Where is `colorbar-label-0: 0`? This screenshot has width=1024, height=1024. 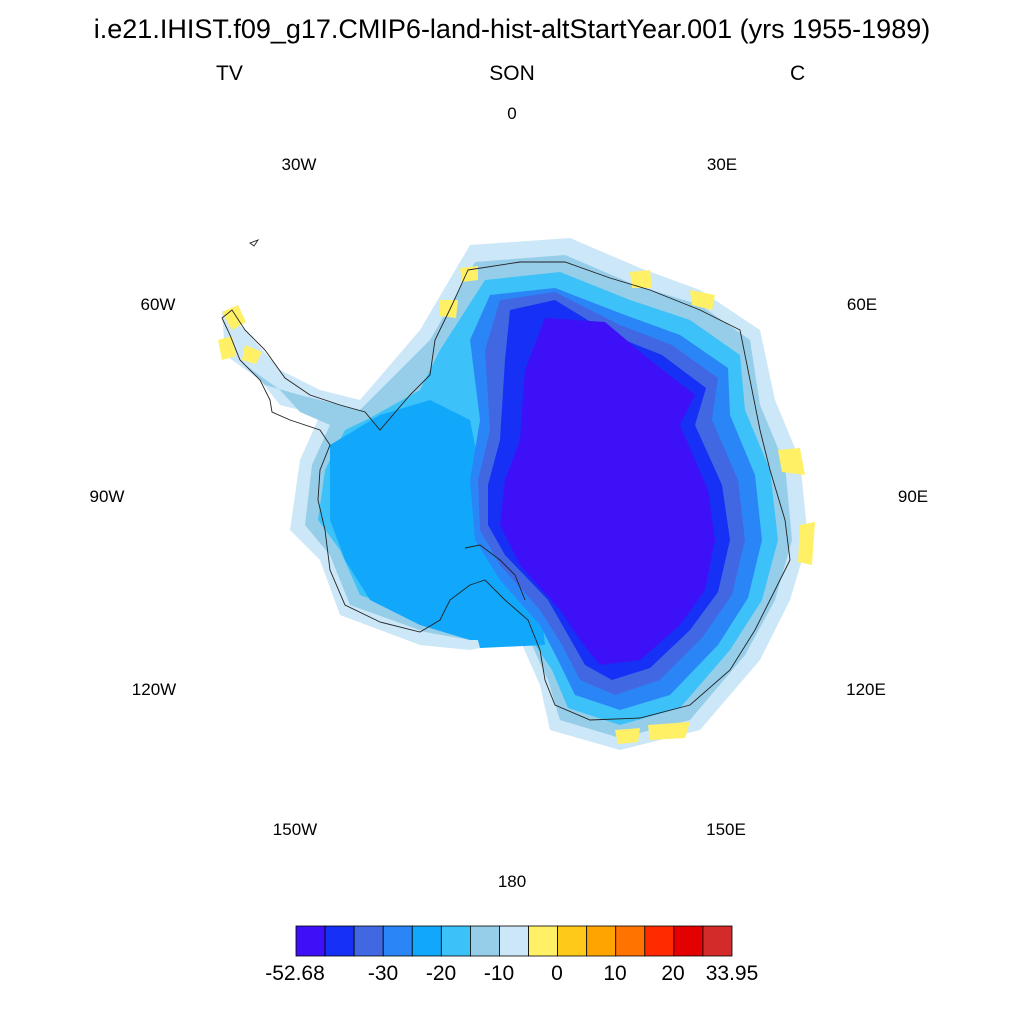
colorbar-label-0: 0 is located at coordinates (557, 973).